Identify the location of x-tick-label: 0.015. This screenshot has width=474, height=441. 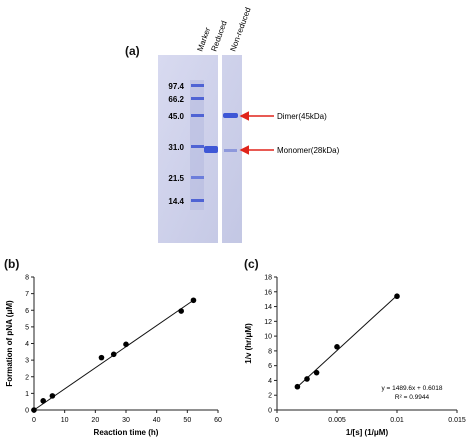
(457, 420).